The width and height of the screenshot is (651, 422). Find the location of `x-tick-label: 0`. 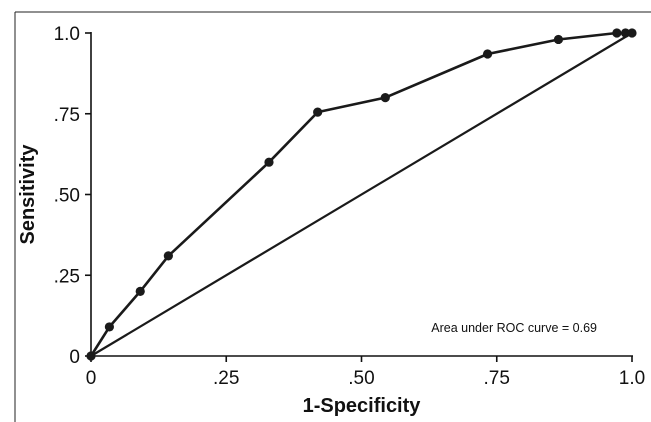

x-tick-label: 0 is located at coordinates (91, 378).